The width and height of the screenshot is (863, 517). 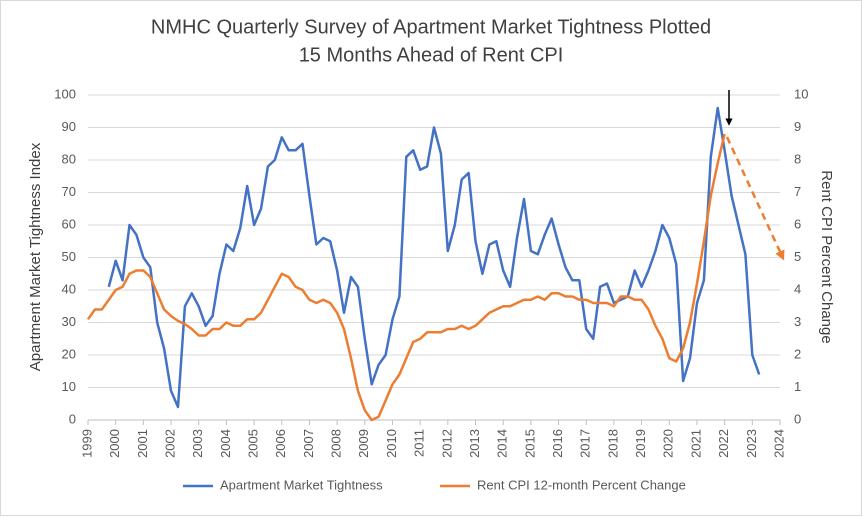 I want to click on y2-tick-label: 3, so click(x=797, y=321).